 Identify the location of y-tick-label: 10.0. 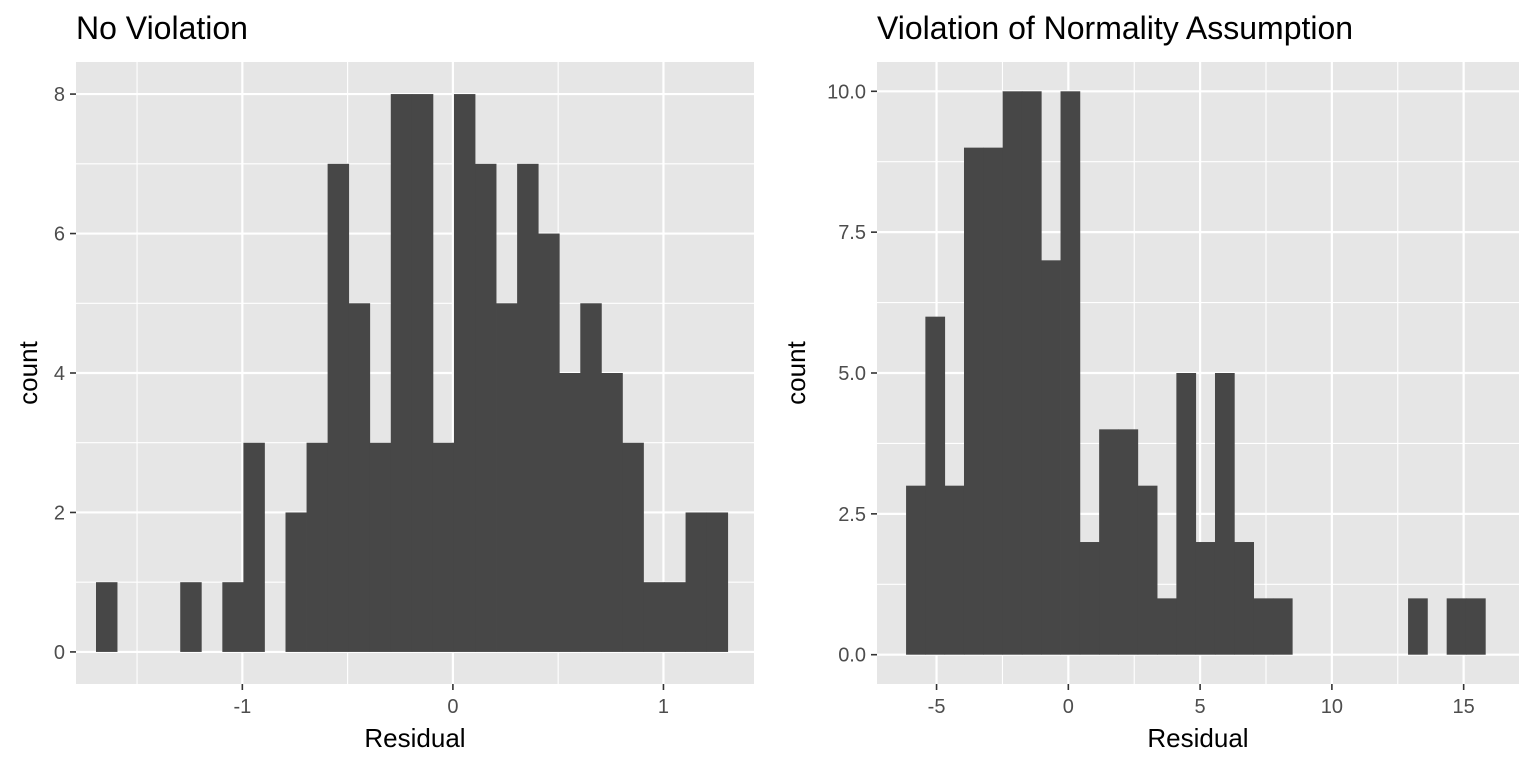
(846, 92).